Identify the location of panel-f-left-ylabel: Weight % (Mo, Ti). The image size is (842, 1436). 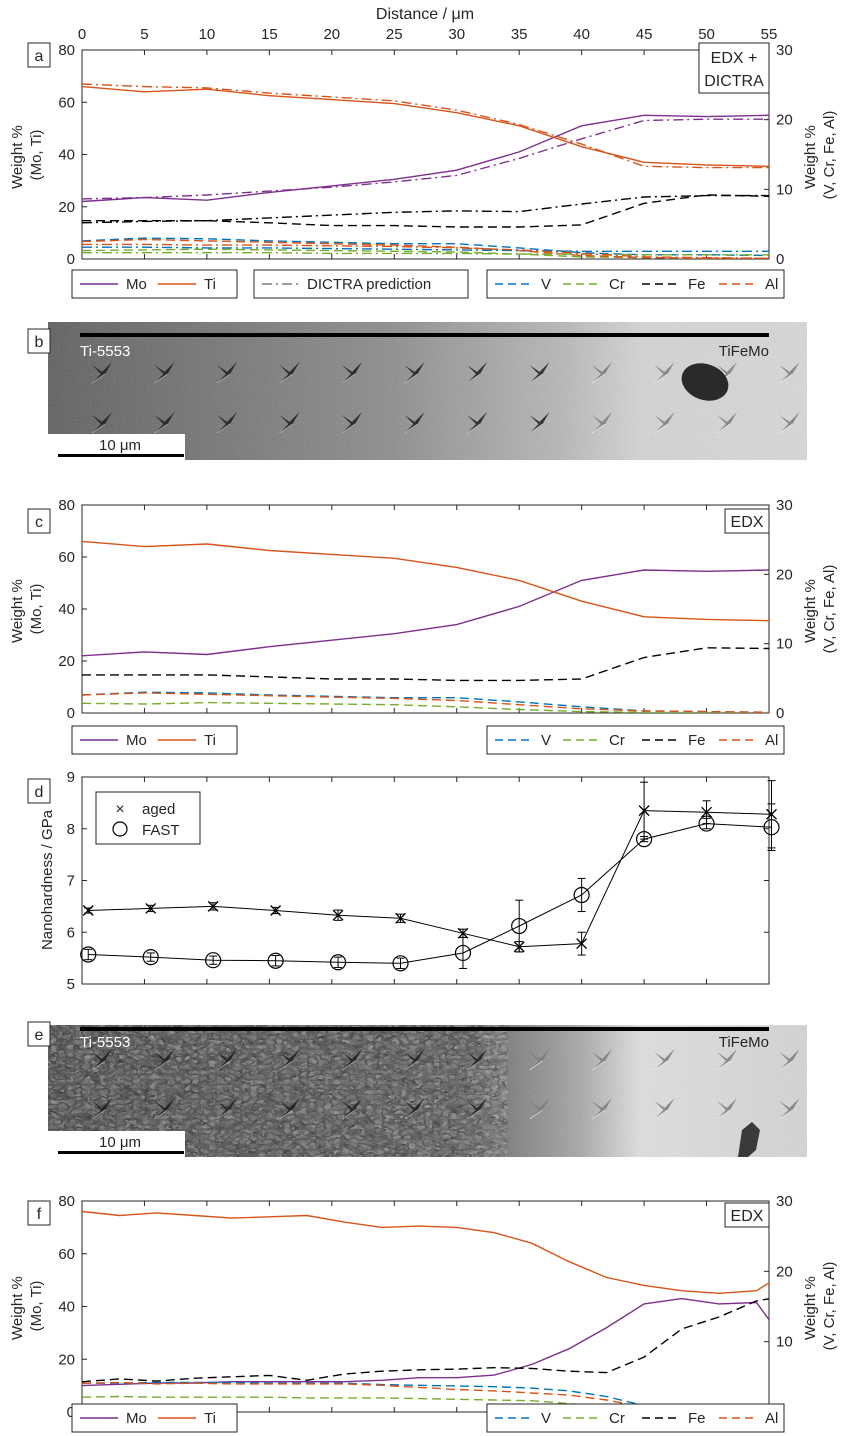
(27, 1306).